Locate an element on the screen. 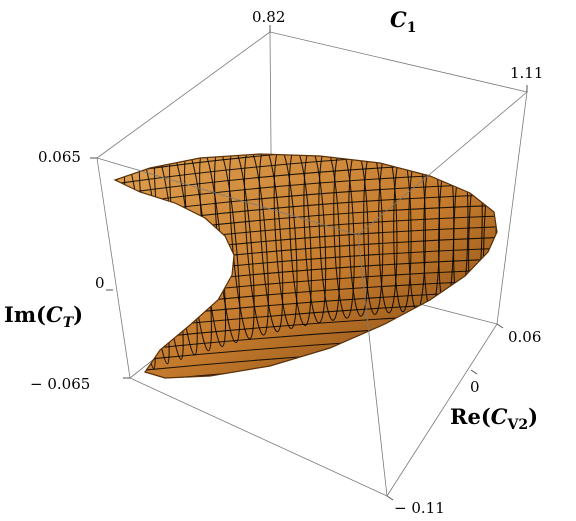  axis-title-im-ct: Im(CT) is located at coordinates (43, 316).